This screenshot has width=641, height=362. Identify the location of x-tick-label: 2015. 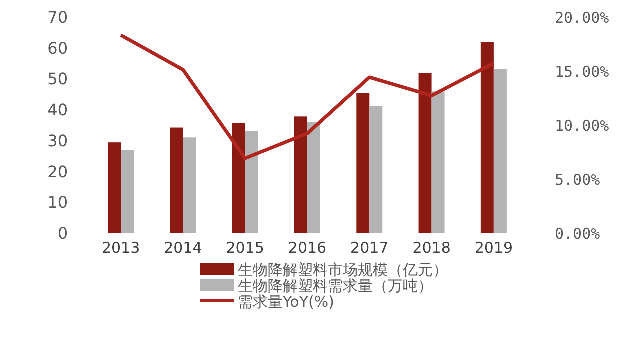
(245, 248).